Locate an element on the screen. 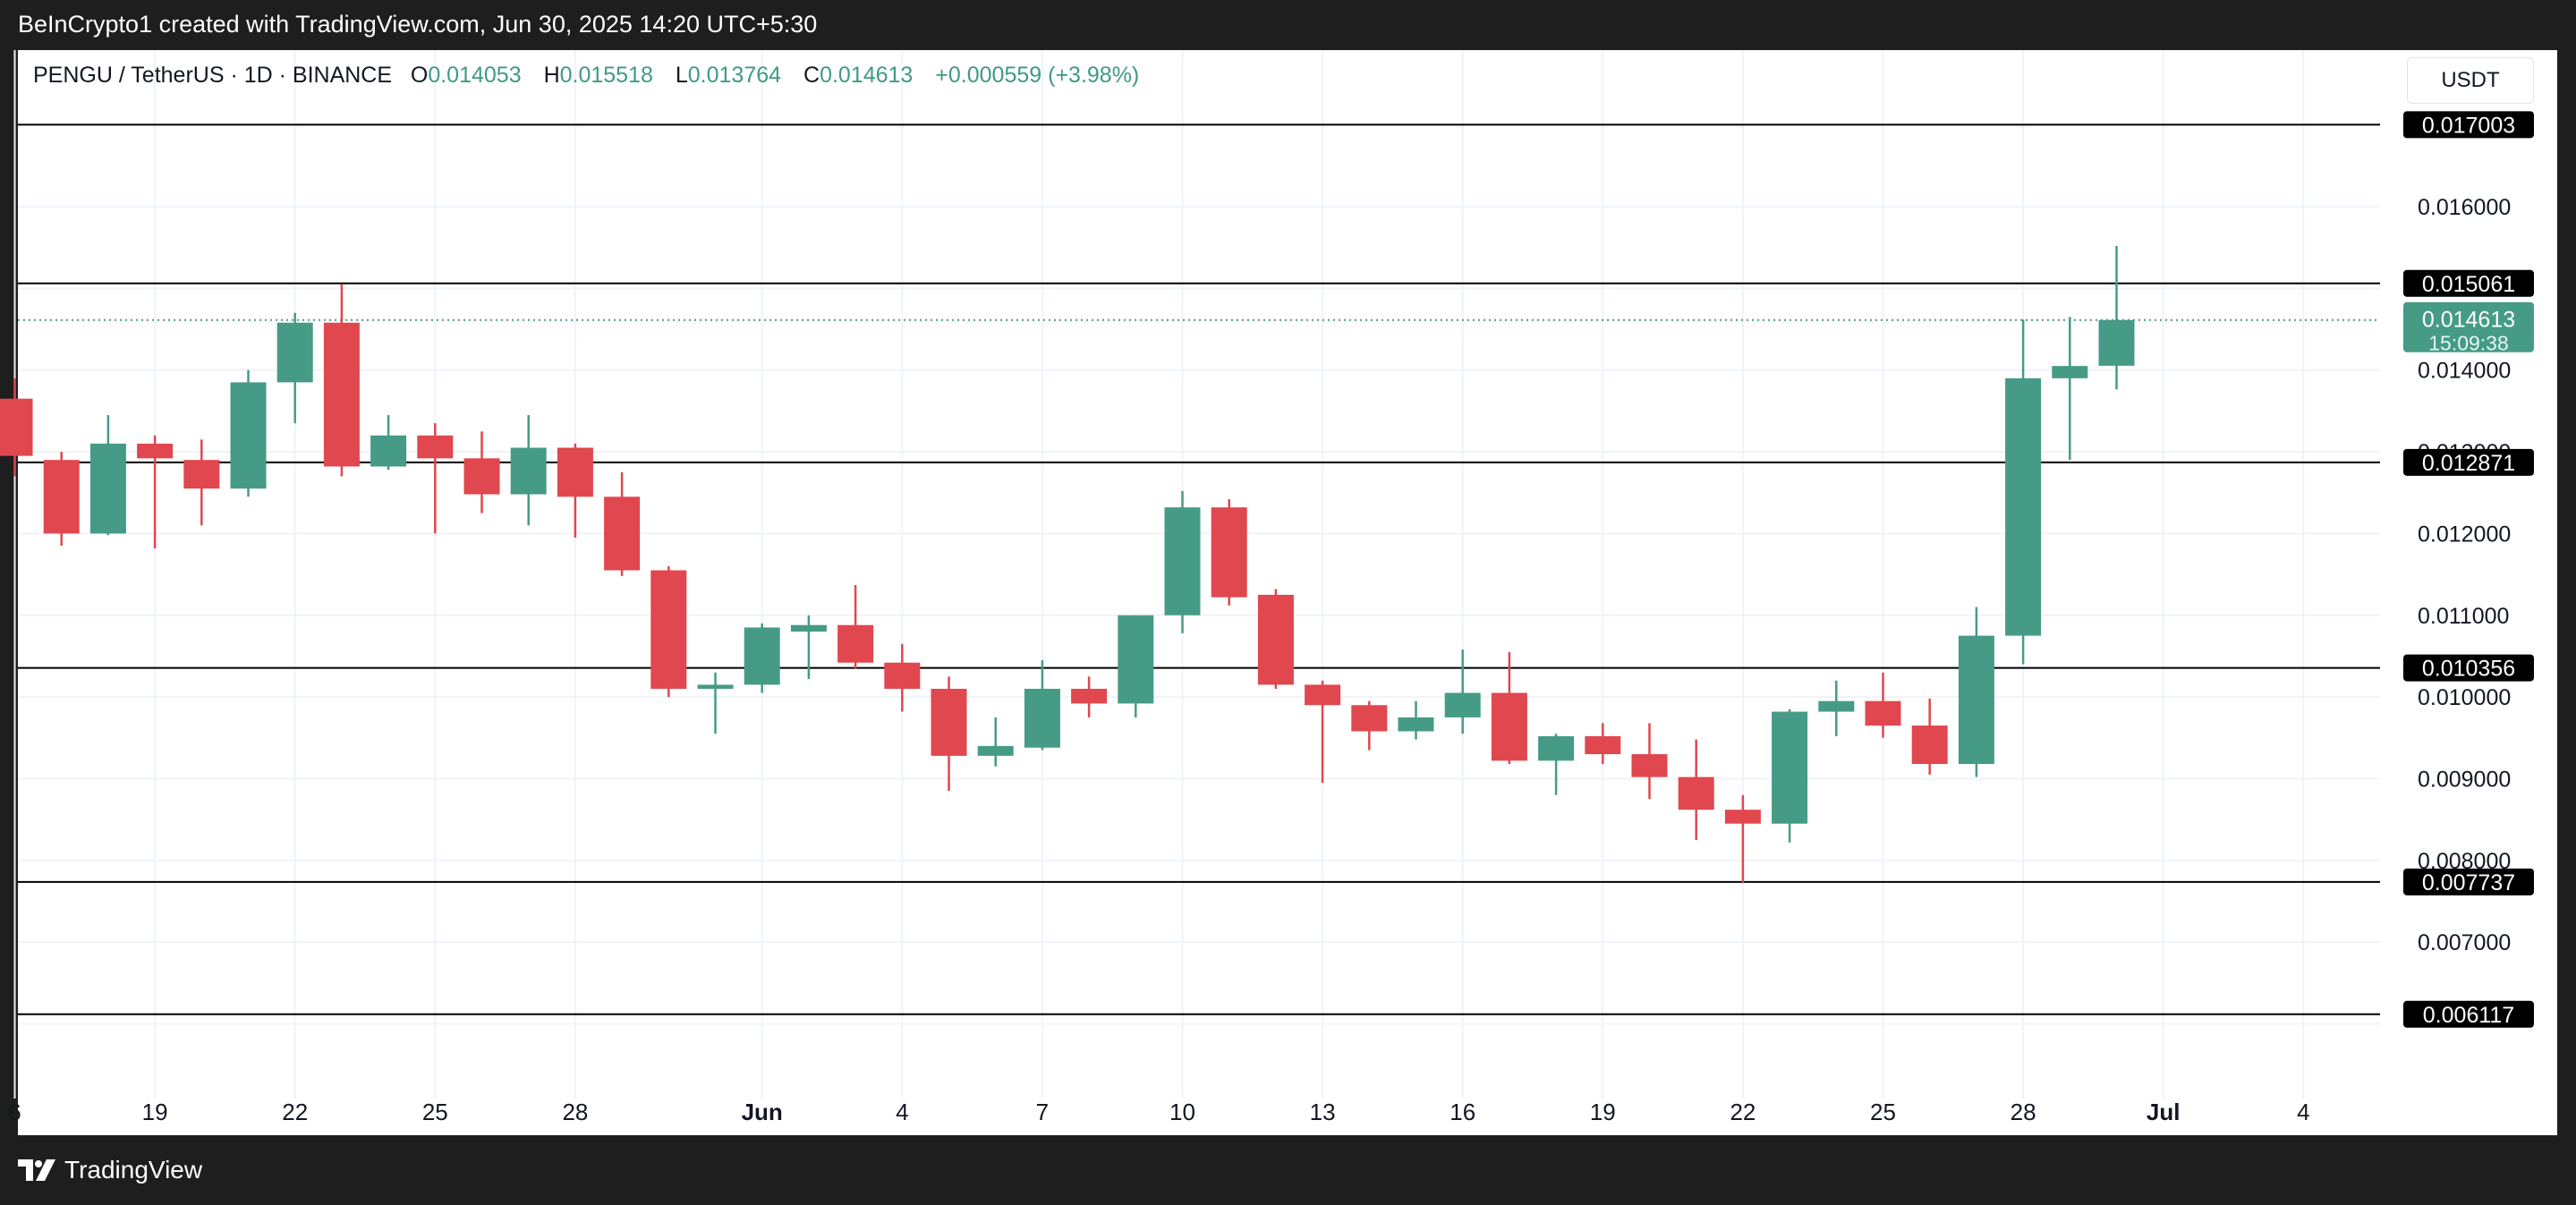 Image resolution: width=2576 pixels, height=1205 pixels. level-label-text: 0.017003 is located at coordinates (2468, 125).